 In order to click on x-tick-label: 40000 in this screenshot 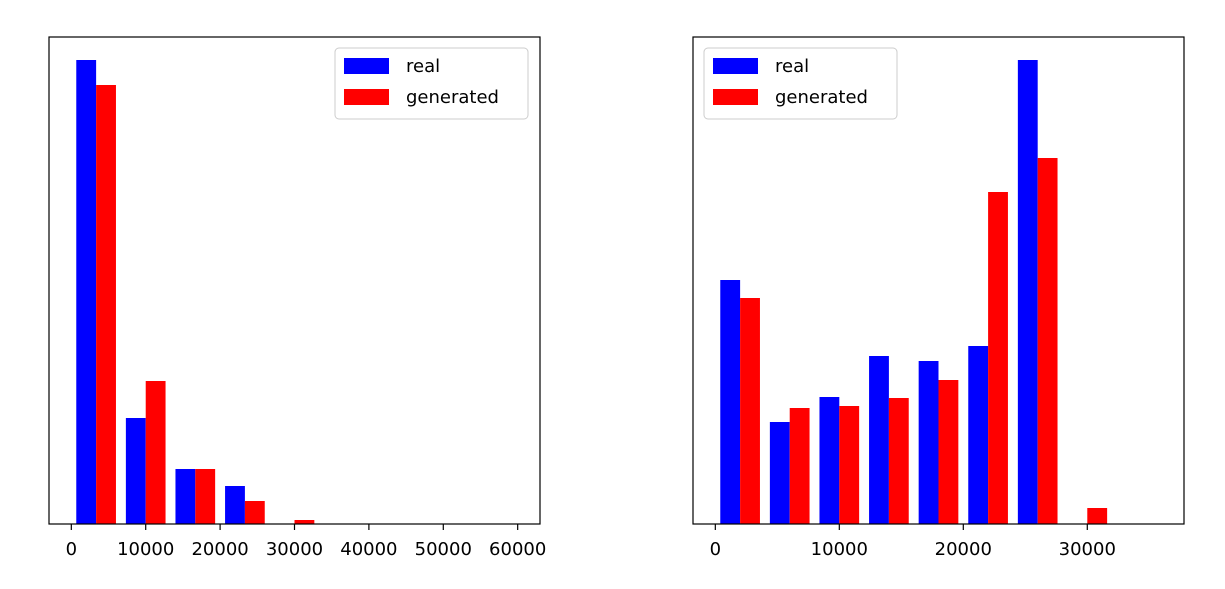, I will do `click(368, 549)`.